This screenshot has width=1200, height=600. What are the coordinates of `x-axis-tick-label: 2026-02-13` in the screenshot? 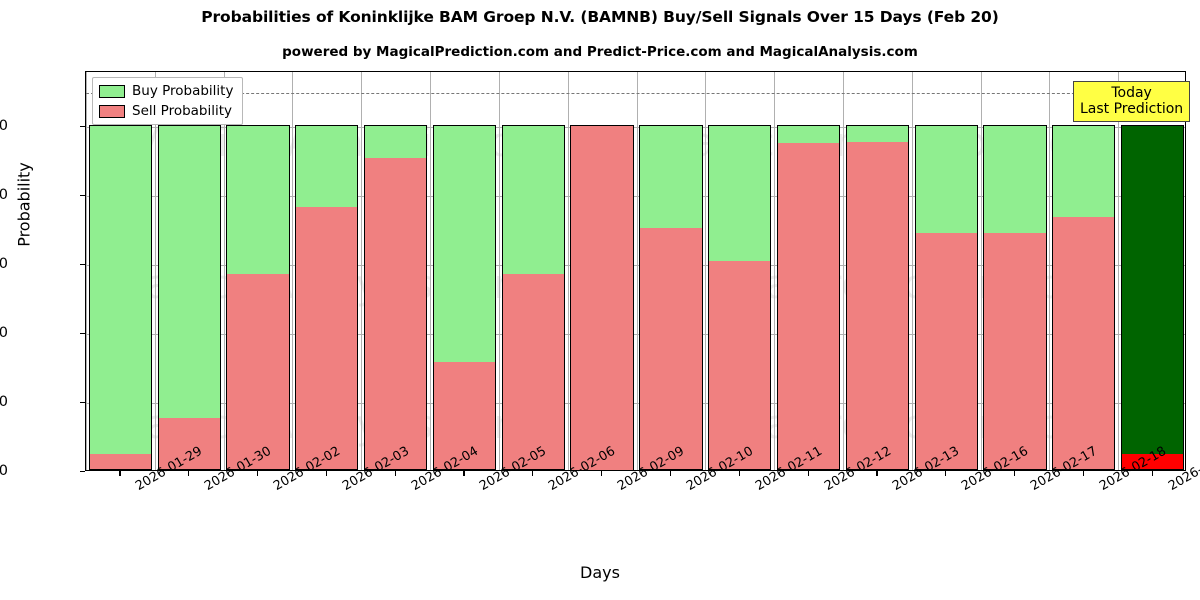 It's located at (926, 469).